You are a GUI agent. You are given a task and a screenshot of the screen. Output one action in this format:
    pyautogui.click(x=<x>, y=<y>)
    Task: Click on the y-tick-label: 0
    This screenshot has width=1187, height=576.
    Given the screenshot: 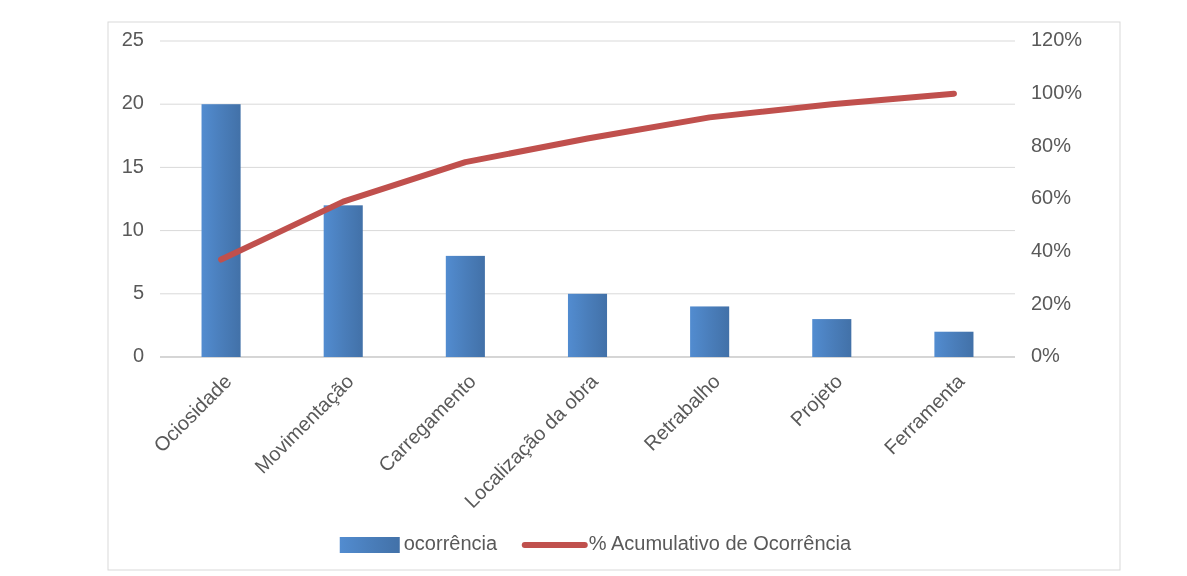 What is the action you would take?
    pyautogui.click(x=138, y=355)
    